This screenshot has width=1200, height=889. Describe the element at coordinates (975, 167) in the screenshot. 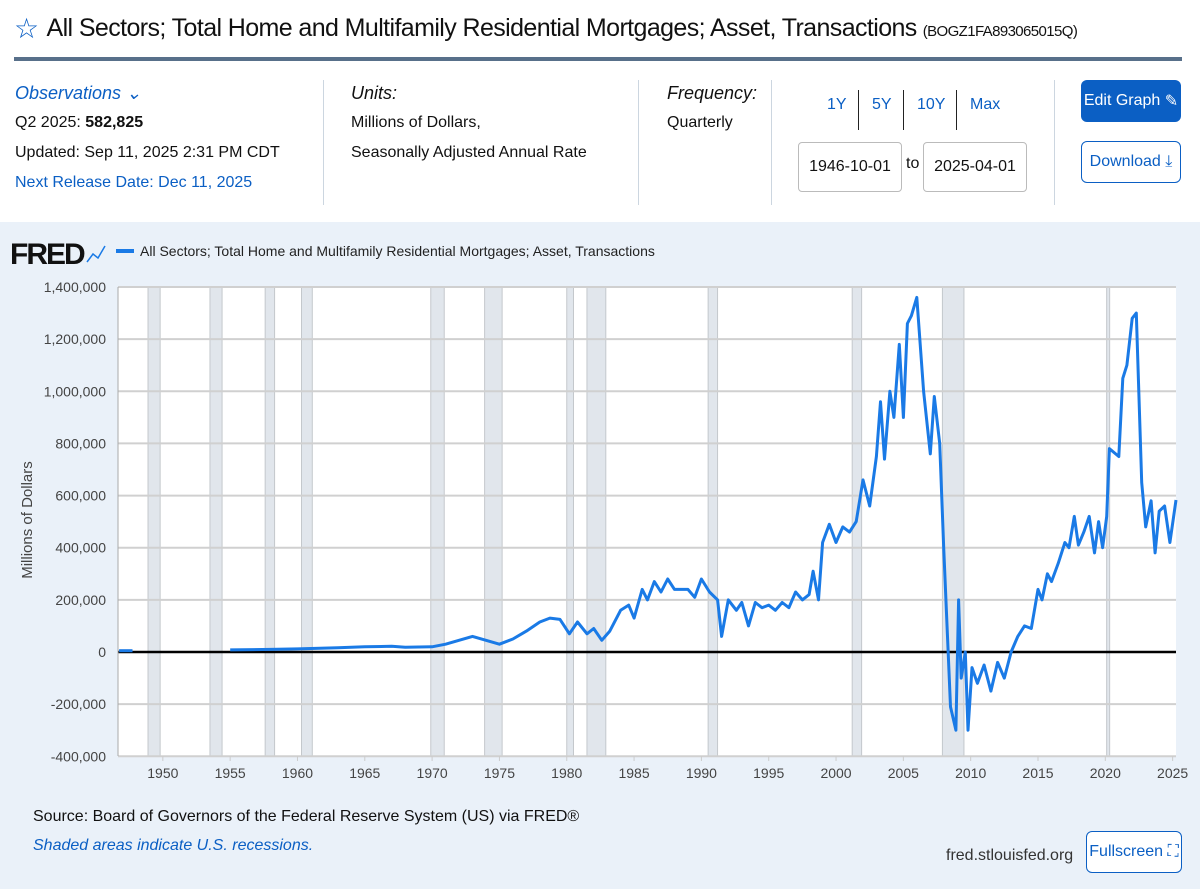

I see `end-date-input: 2025-04-01` at that location.